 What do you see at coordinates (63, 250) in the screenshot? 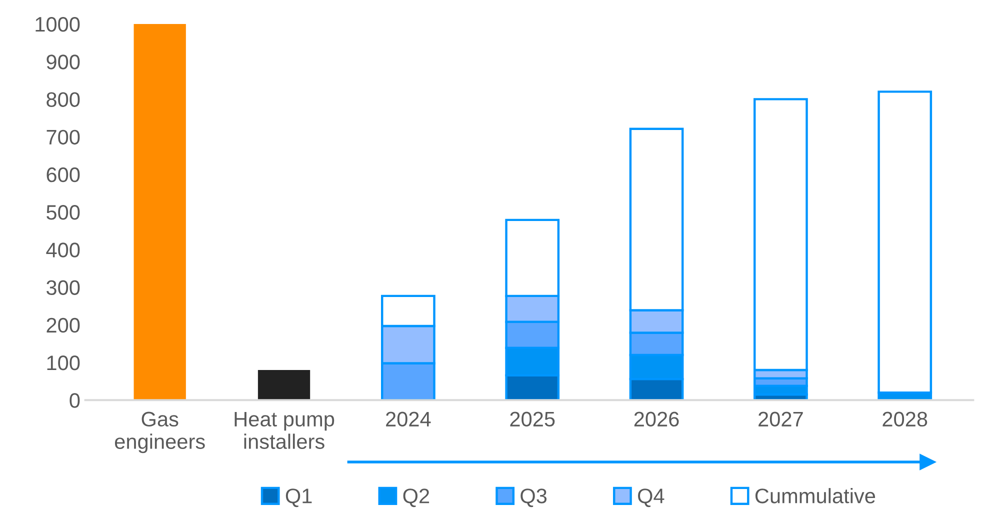
I see `y-tick-label: 400` at bounding box center [63, 250].